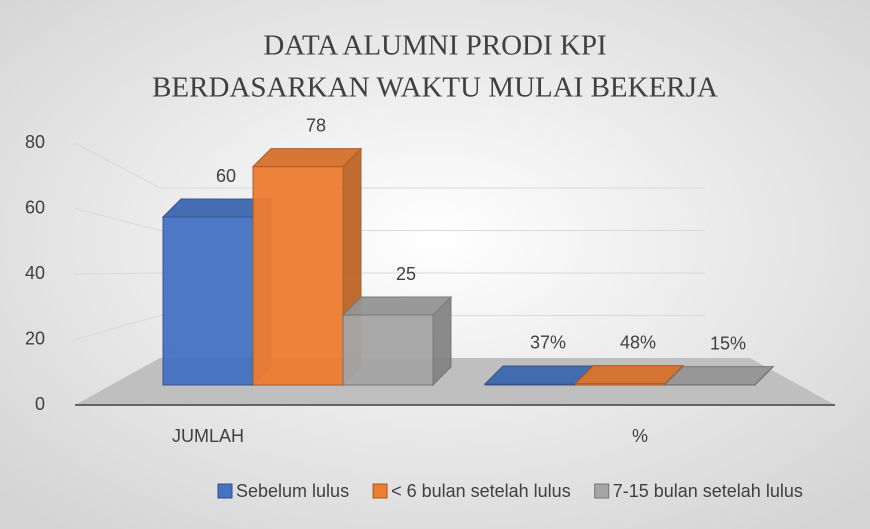 Image resolution: width=870 pixels, height=529 pixels. I want to click on y-tick-label: 80, so click(35, 142).